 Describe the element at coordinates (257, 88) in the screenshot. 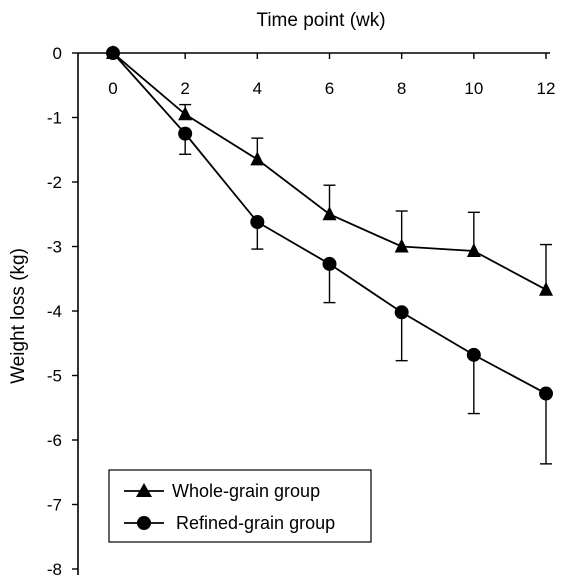

I see `x-tick-label: 4` at that location.